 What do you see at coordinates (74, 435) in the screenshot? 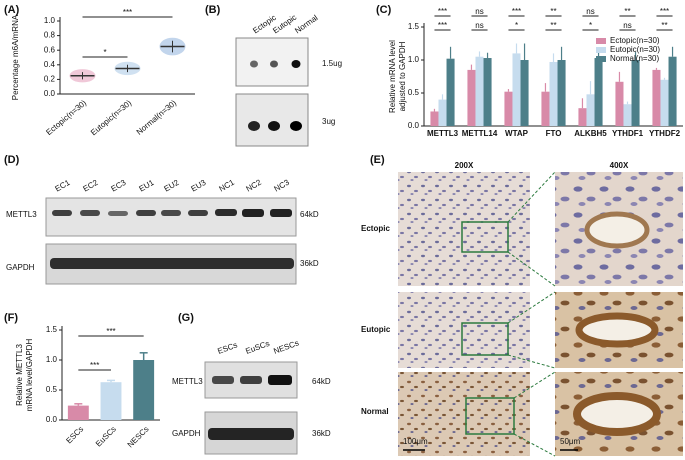
I see `x-tick-label: ESCs` at bounding box center [74, 435].